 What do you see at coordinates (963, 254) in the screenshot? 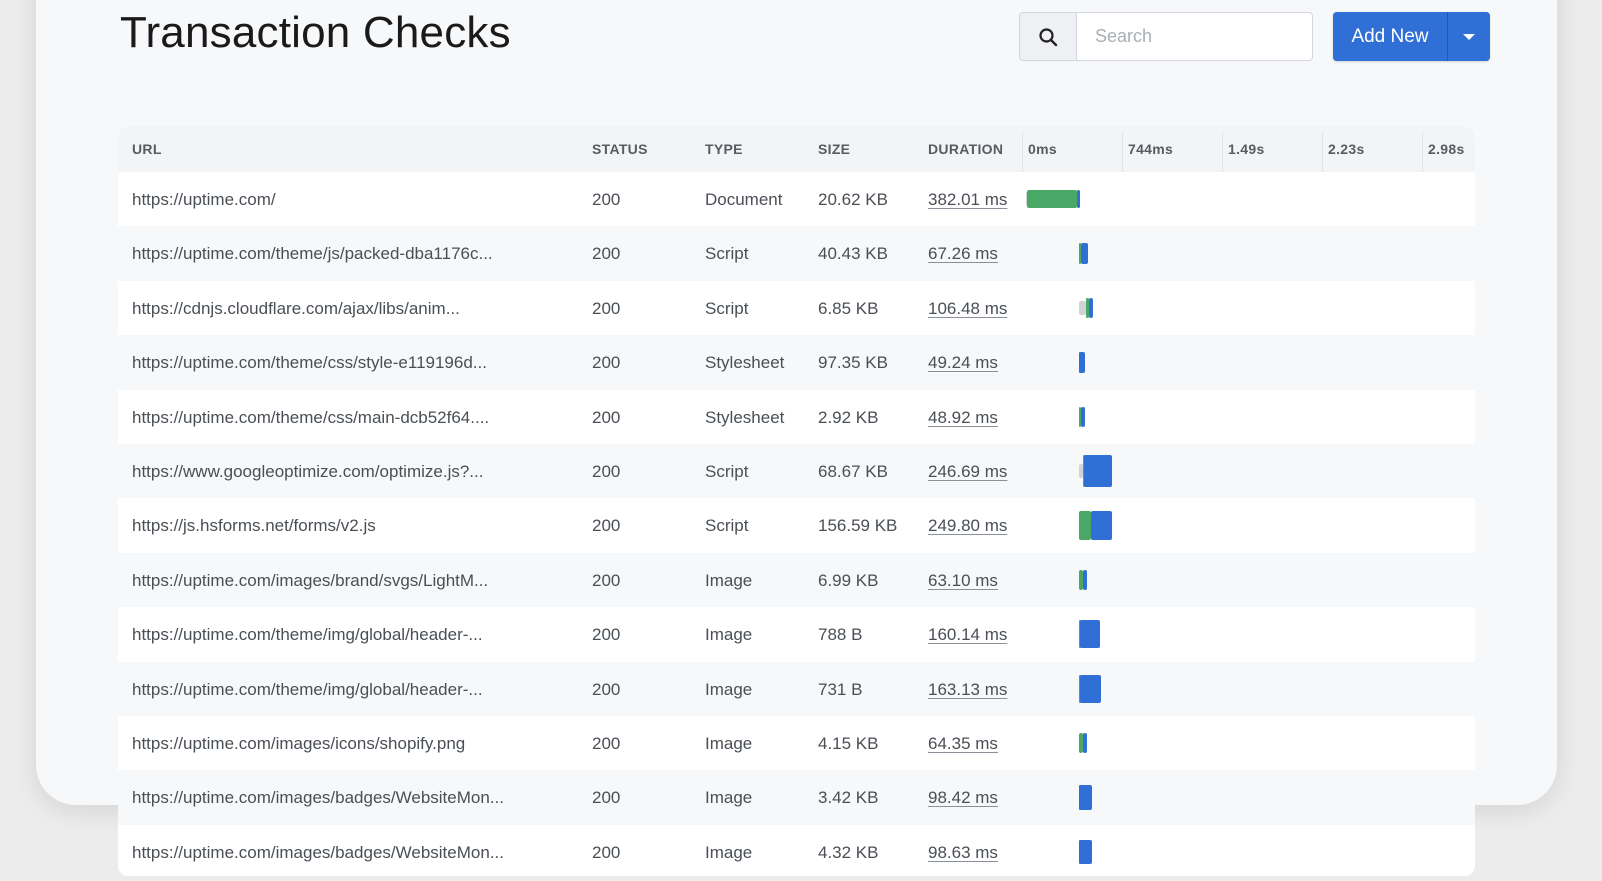
I see `row-duration: 67.26 ms` at bounding box center [963, 254].